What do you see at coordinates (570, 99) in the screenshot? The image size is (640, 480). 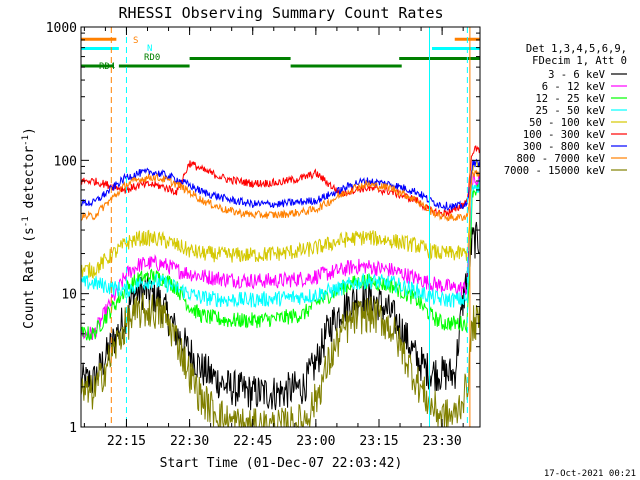 I see `legend-label-2: 12 - 25 keV` at bounding box center [570, 99].